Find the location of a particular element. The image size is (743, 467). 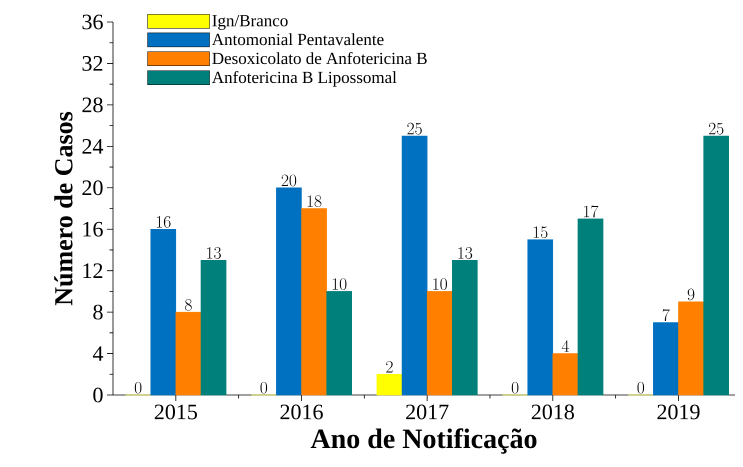

y-tick-label: 36 is located at coordinates (92, 22).